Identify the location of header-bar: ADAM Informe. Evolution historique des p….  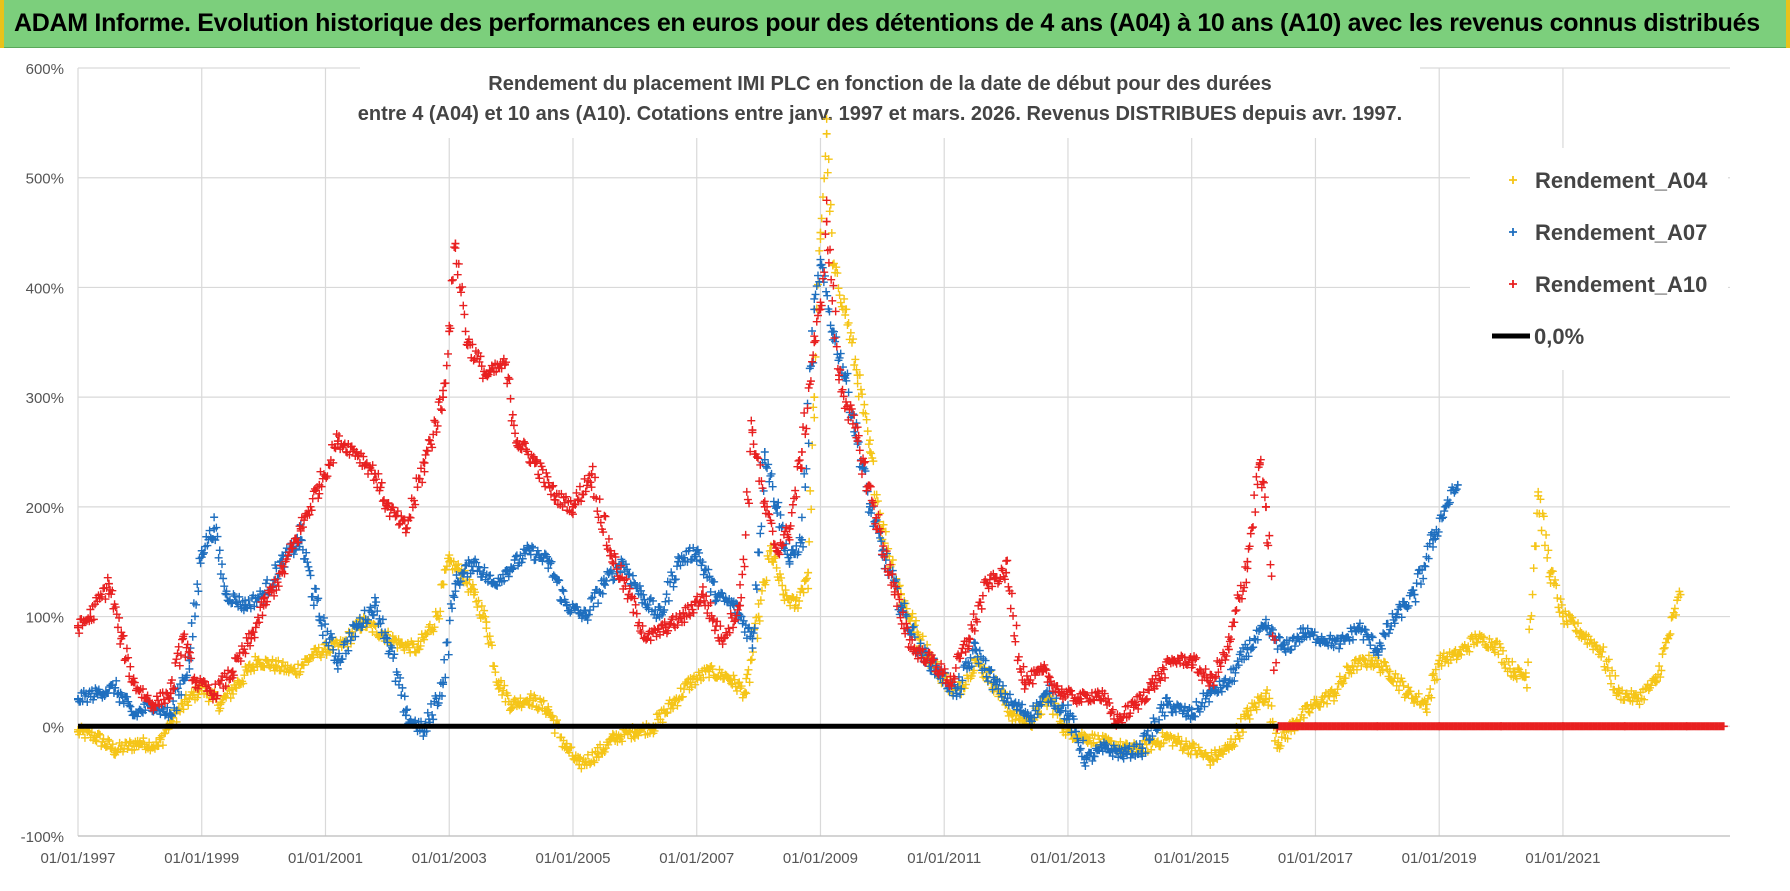
(895, 24).